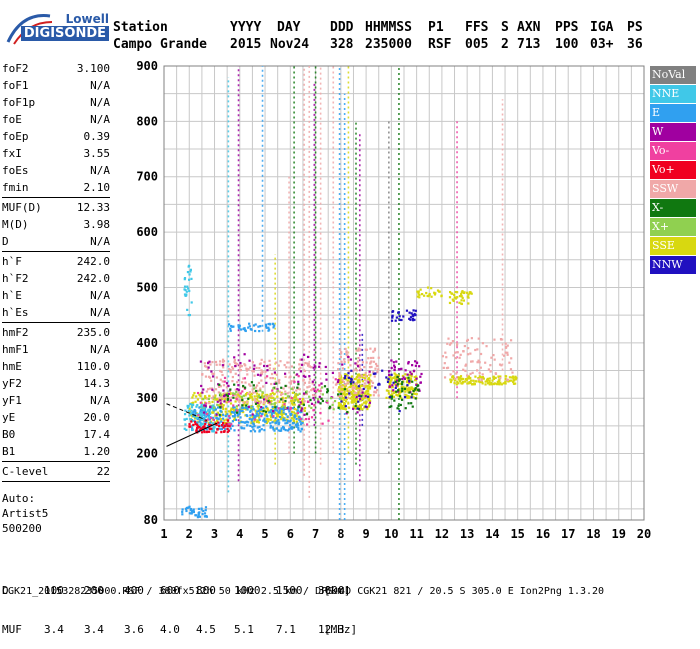 The width and height of the screenshot is (700, 649). What do you see at coordinates (56, 153) in the screenshot?
I see `param-row: fxI 3.55` at bounding box center [56, 153].